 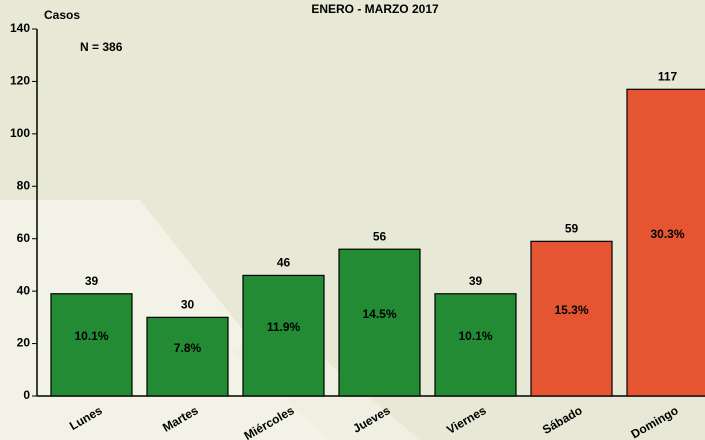 I want to click on y-tick-label: 0, so click(x=26, y=395).